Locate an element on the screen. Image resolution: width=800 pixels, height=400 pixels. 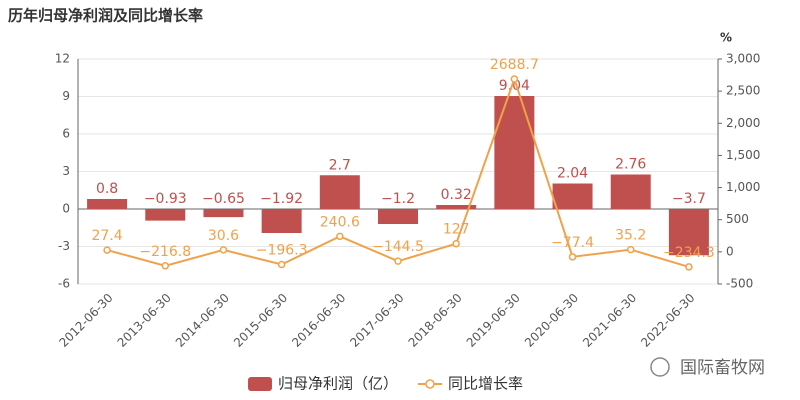
x-tick-label: 2013-06-30 is located at coordinates (144, 320).